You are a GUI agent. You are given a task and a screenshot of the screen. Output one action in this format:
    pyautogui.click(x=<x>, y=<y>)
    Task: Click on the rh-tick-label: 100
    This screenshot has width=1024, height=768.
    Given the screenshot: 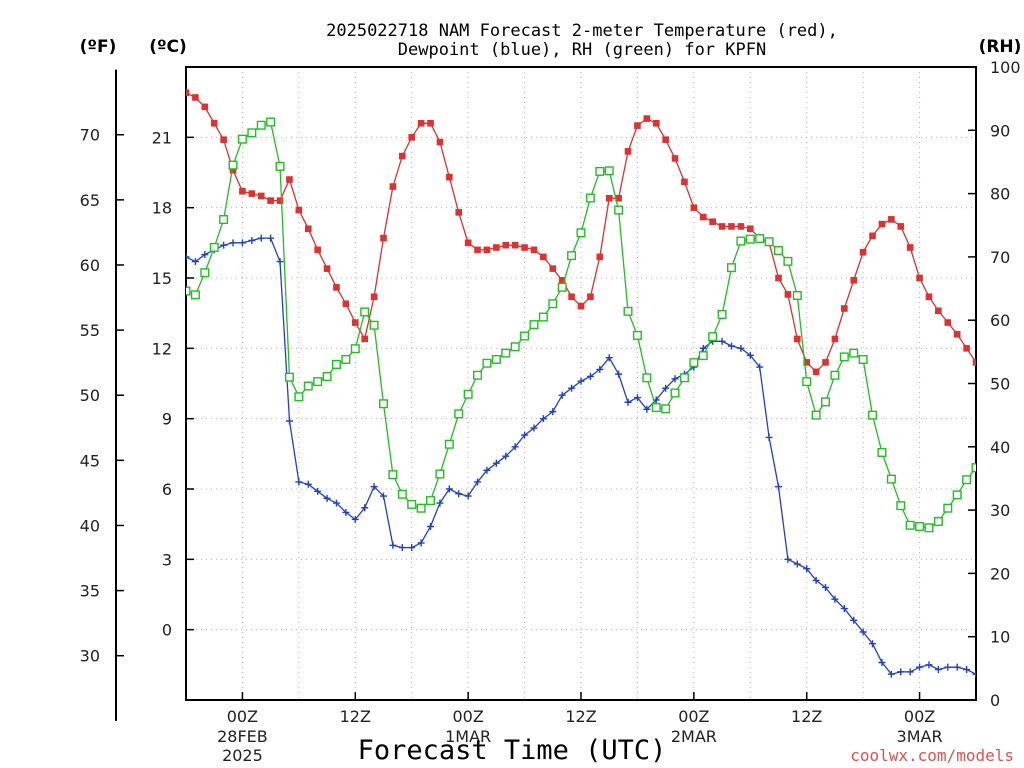 What is the action you would take?
    pyautogui.click(x=1005, y=67)
    